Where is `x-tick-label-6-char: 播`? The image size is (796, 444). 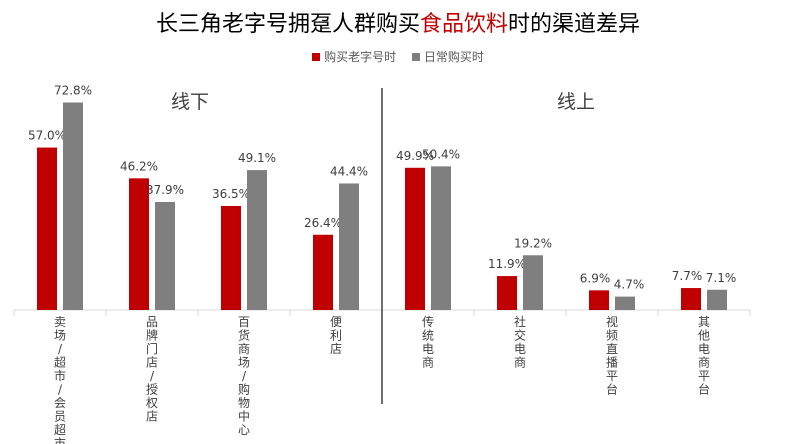 x-tick-label-6-char: 播 is located at coordinates (612, 363).